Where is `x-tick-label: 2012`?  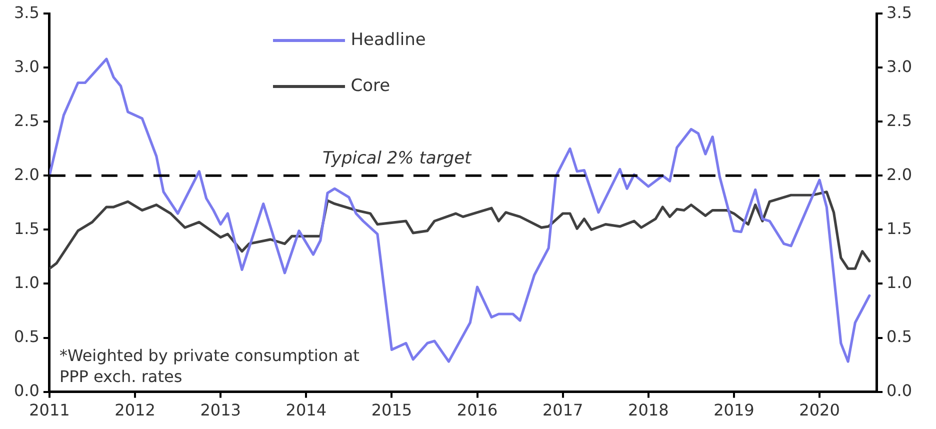 x-tick-label: 2012 is located at coordinates (135, 410).